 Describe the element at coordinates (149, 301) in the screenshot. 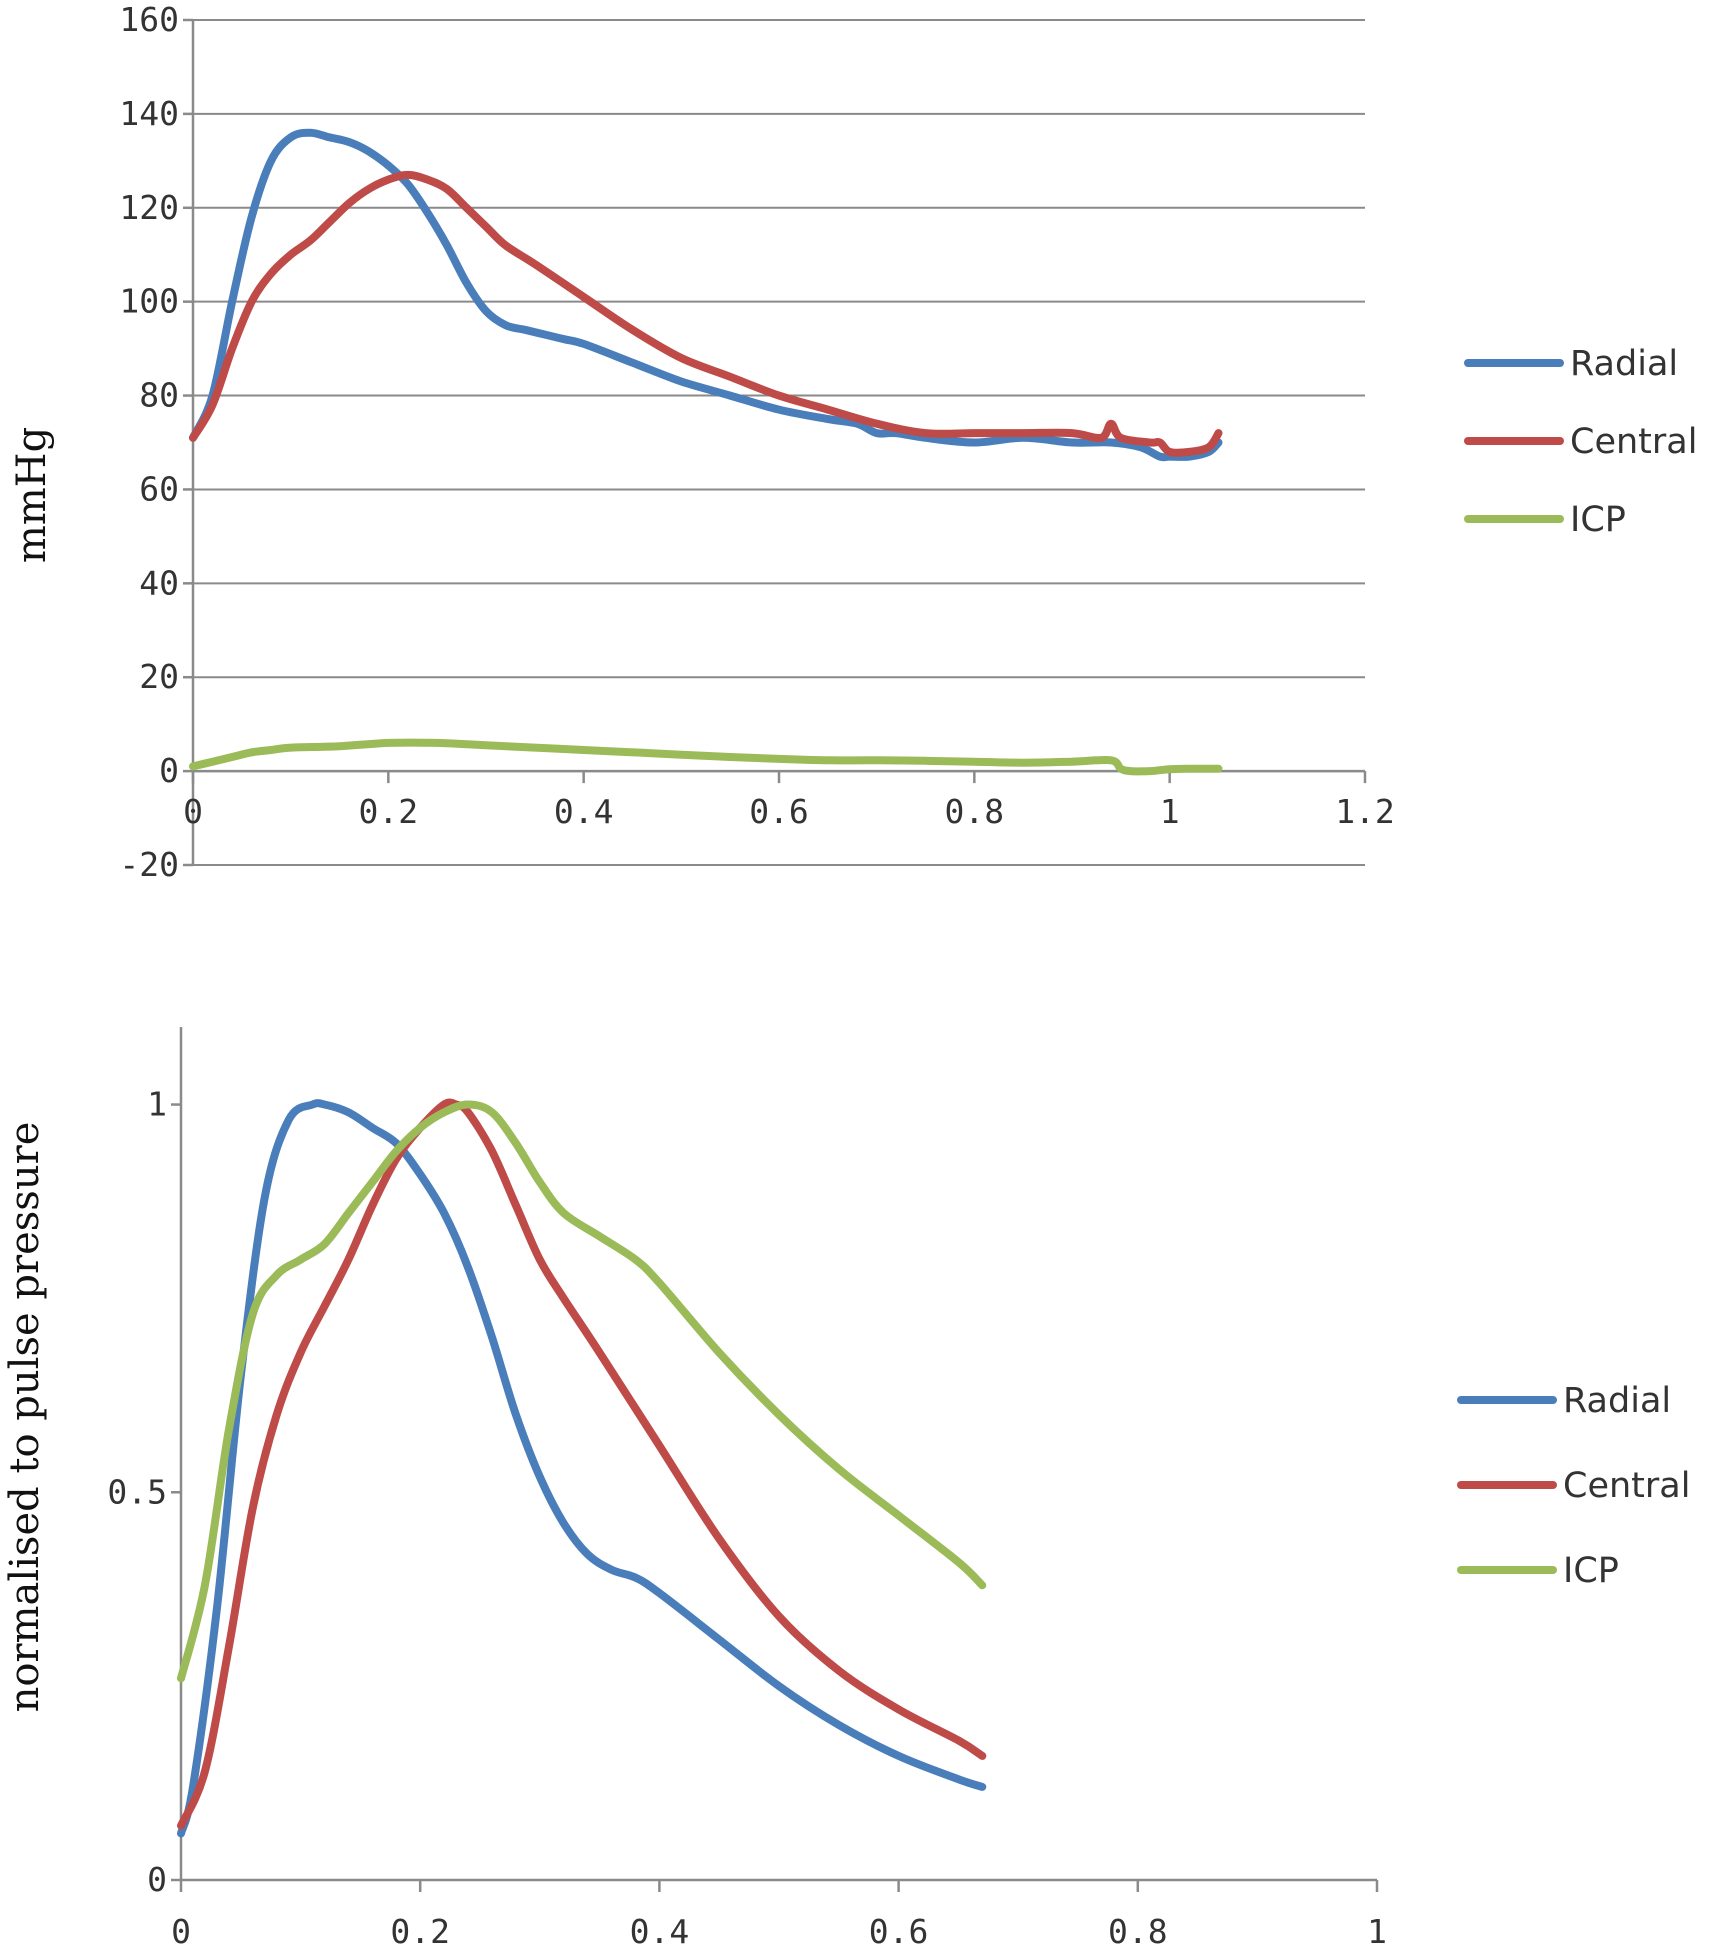

I see `y-tick-label: 100` at that location.